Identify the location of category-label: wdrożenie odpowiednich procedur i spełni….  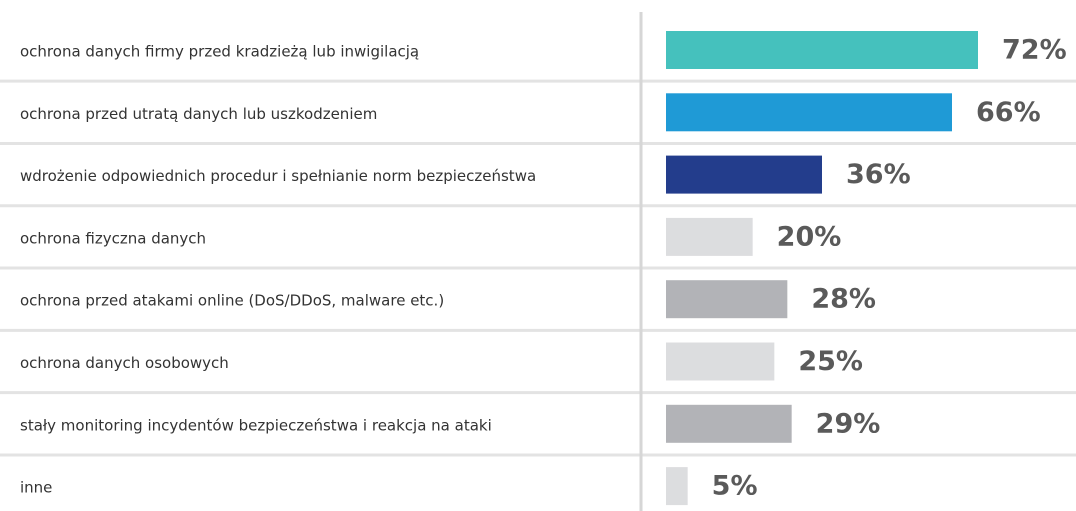
(278, 176).